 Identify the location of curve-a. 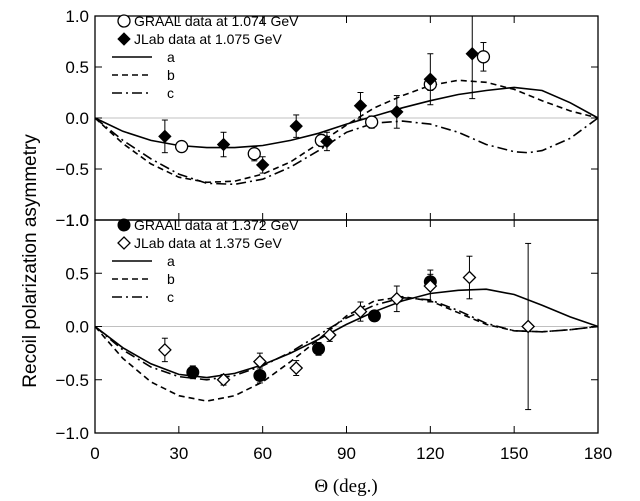
(346, 333).